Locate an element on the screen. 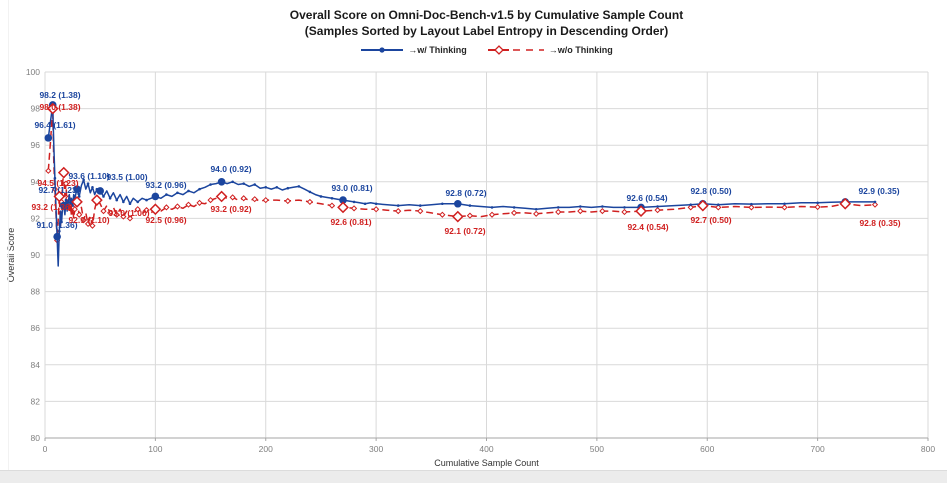  data-label: 93.2 (1.36) is located at coordinates (51, 207).